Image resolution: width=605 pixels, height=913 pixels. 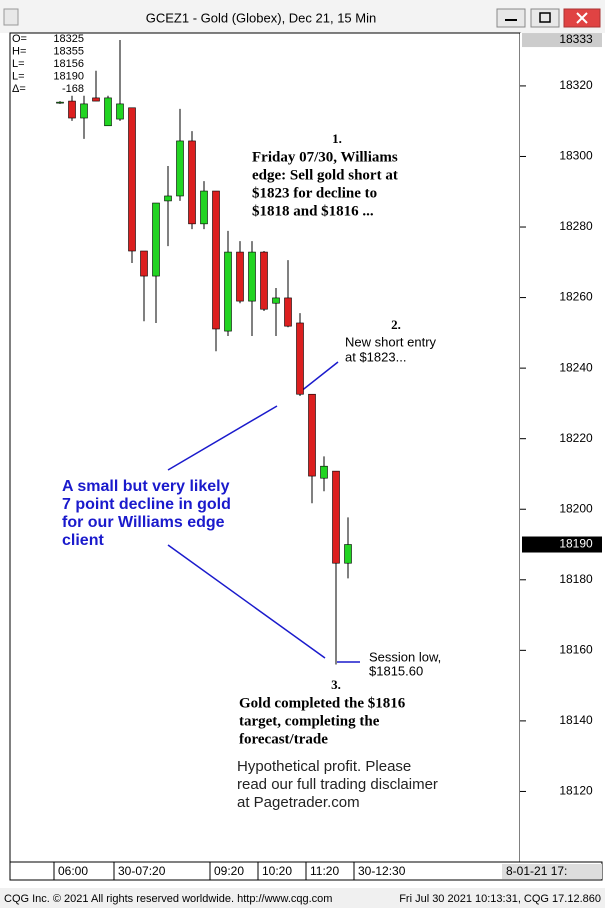 I want to click on window-title: GCEZ1 - Gold (Globex), Dec 21, 15 Min, so click(x=261, y=17).